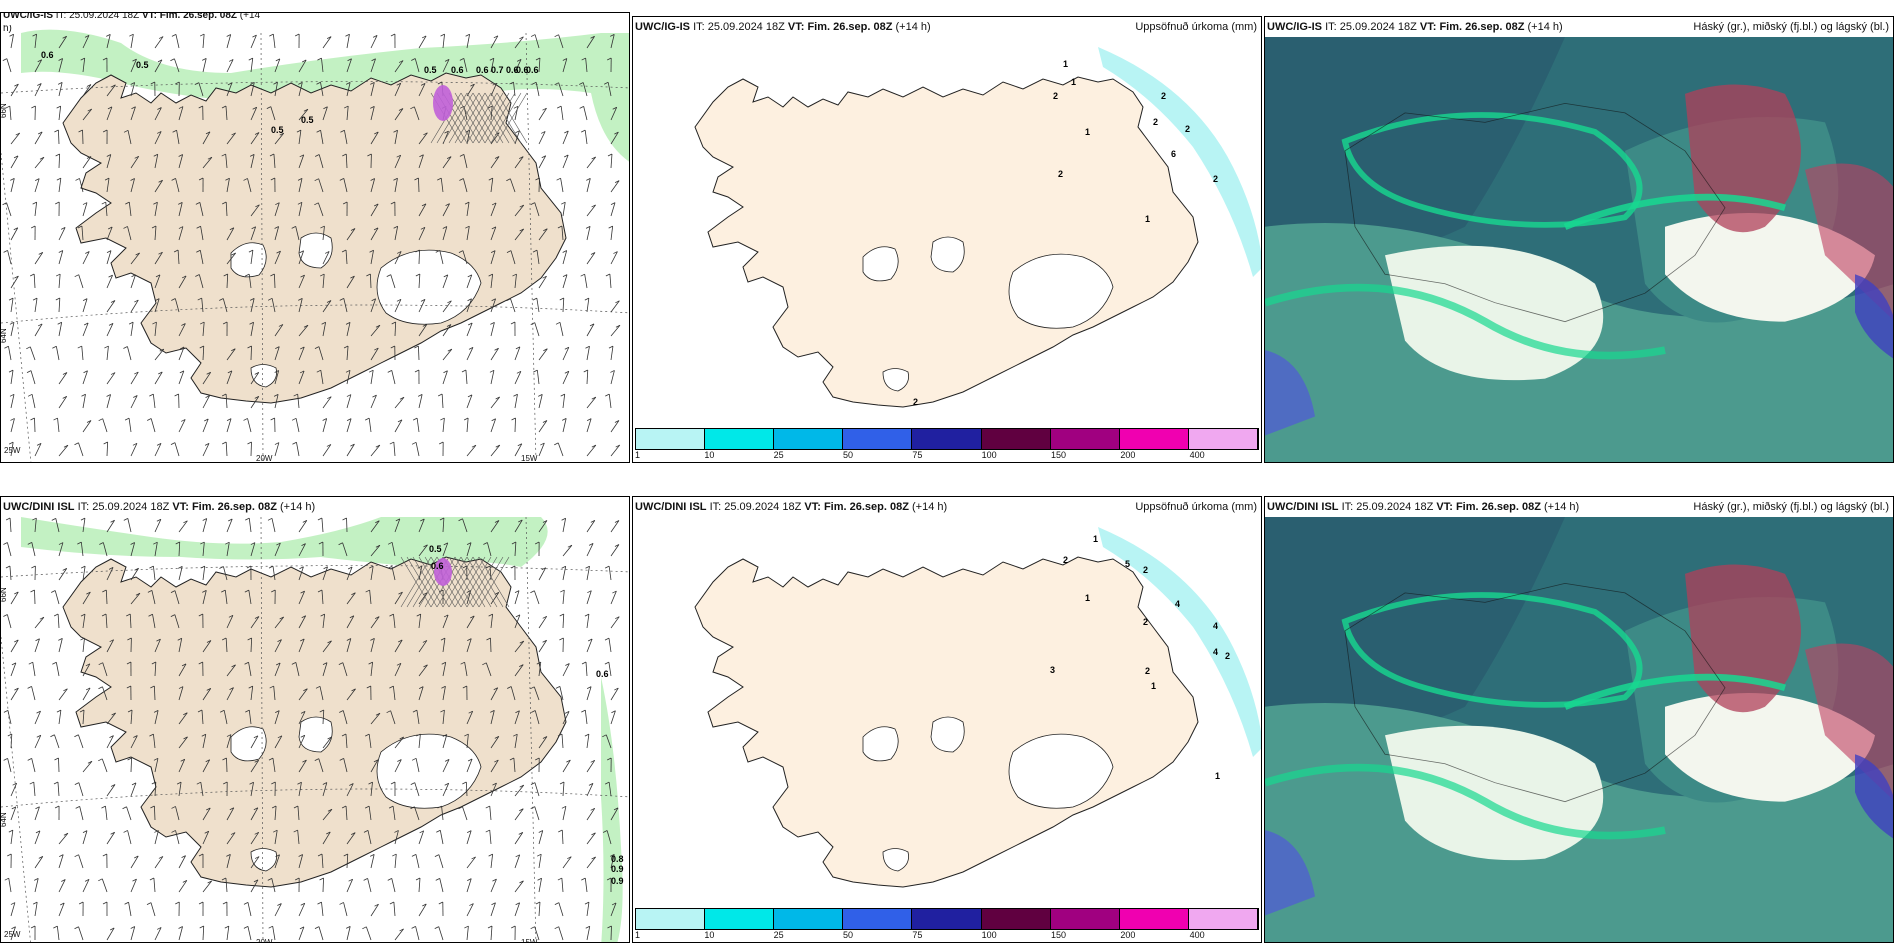 Image resolution: width=1900 pixels, height=950 pixels. I want to click on precip-value-label: 3, so click(1052, 670).